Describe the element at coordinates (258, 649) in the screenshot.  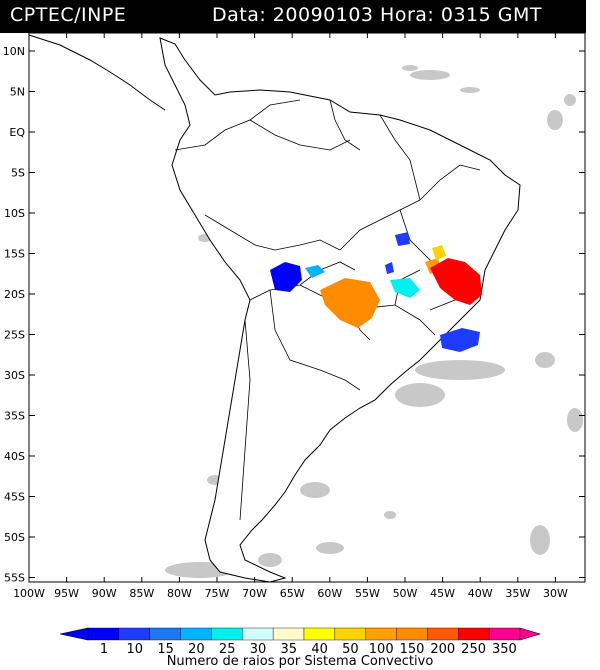
I see `legend-label: 30` at that location.